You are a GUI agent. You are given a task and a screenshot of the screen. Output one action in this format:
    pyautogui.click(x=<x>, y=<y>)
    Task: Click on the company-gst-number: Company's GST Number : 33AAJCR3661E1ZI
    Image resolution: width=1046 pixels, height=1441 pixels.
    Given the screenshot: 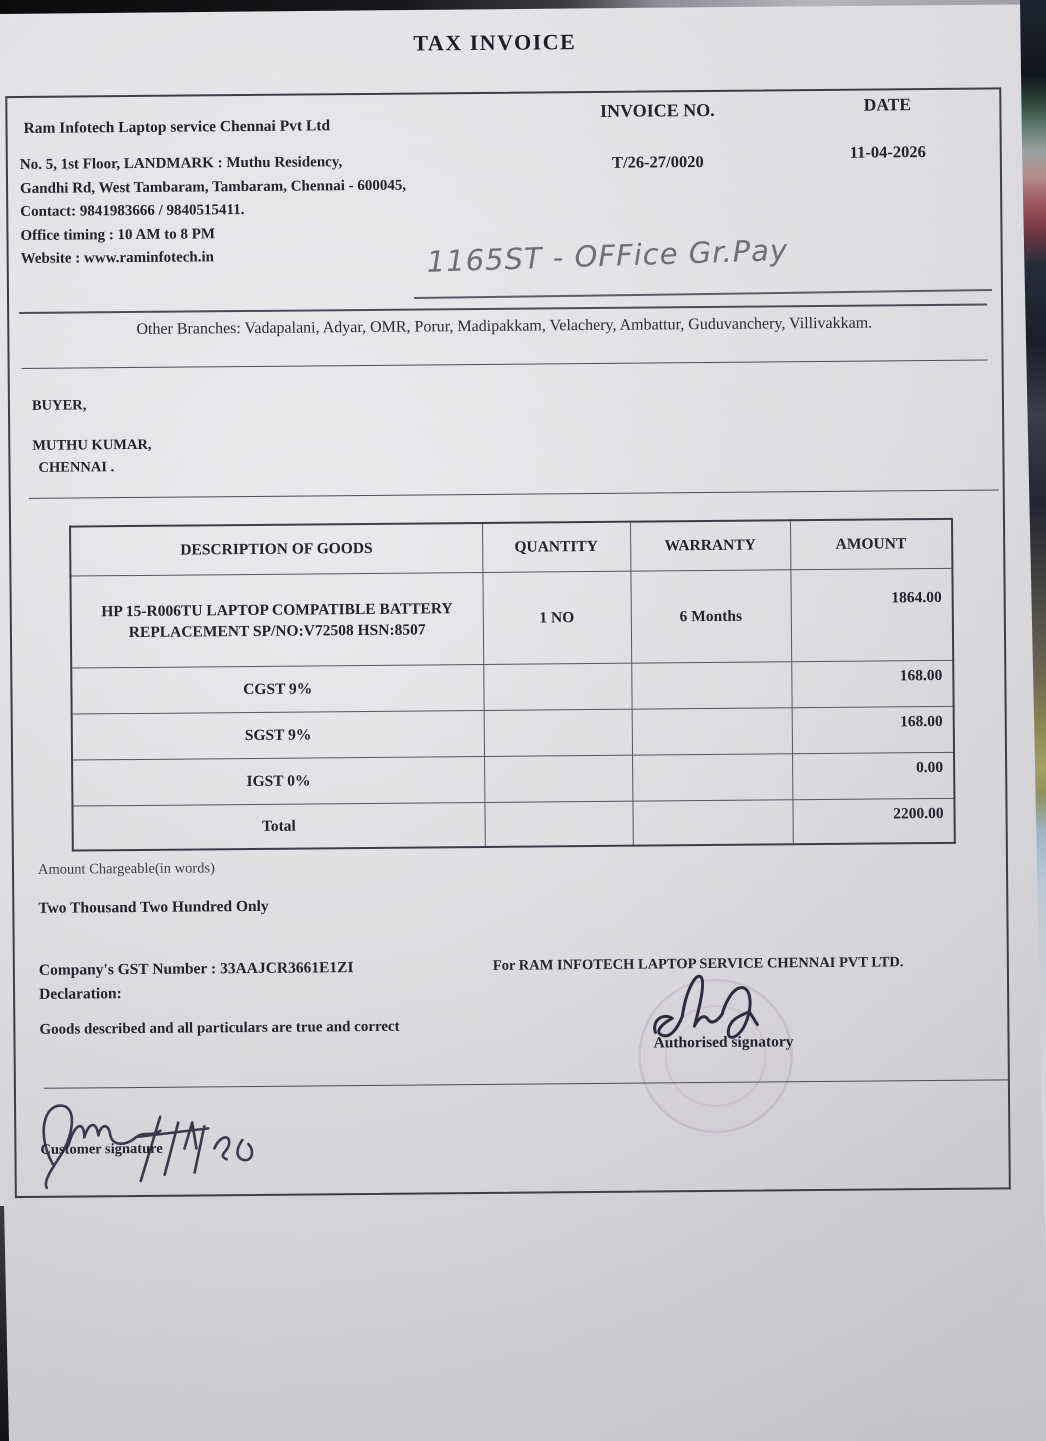 What is the action you would take?
    pyautogui.click(x=196, y=969)
    